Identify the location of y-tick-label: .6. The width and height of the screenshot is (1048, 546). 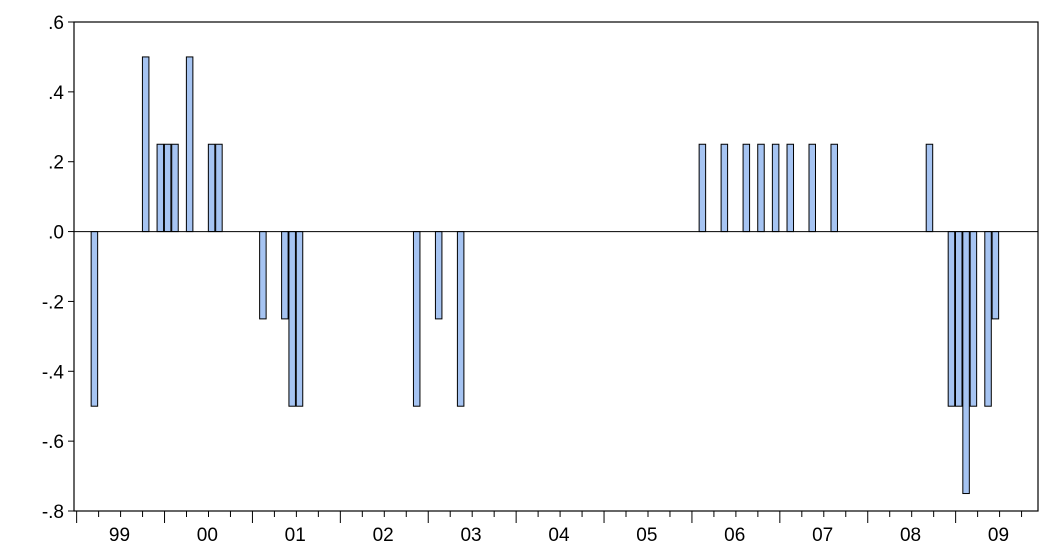
(56, 23).